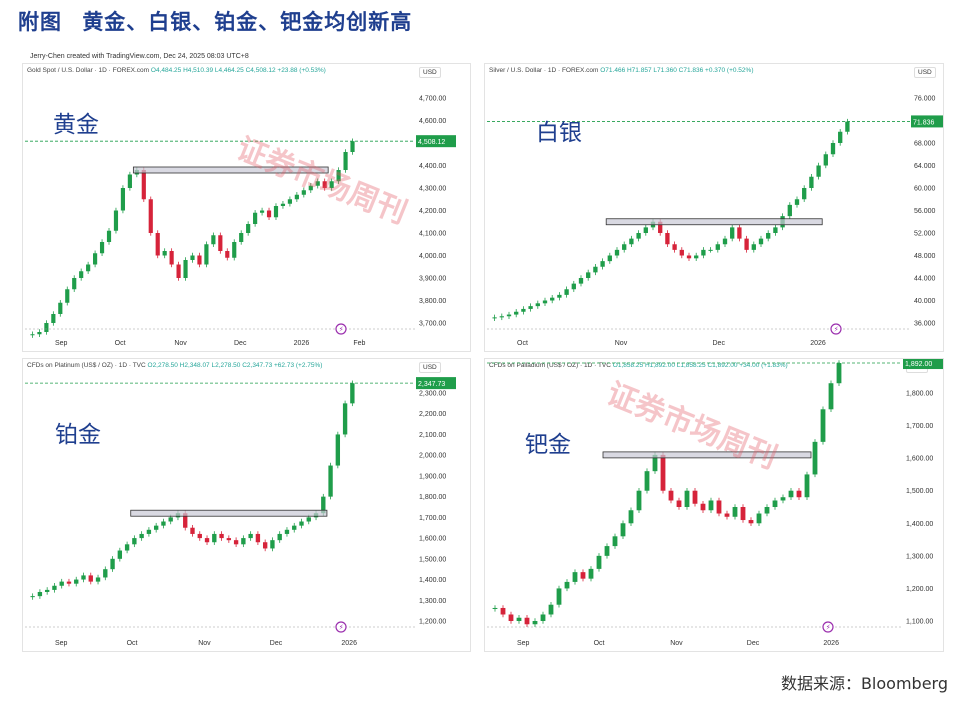 The image size is (960, 702). Describe the element at coordinates (925, 99) in the screenshot. I see `y-tick-label: 76.000` at that location.